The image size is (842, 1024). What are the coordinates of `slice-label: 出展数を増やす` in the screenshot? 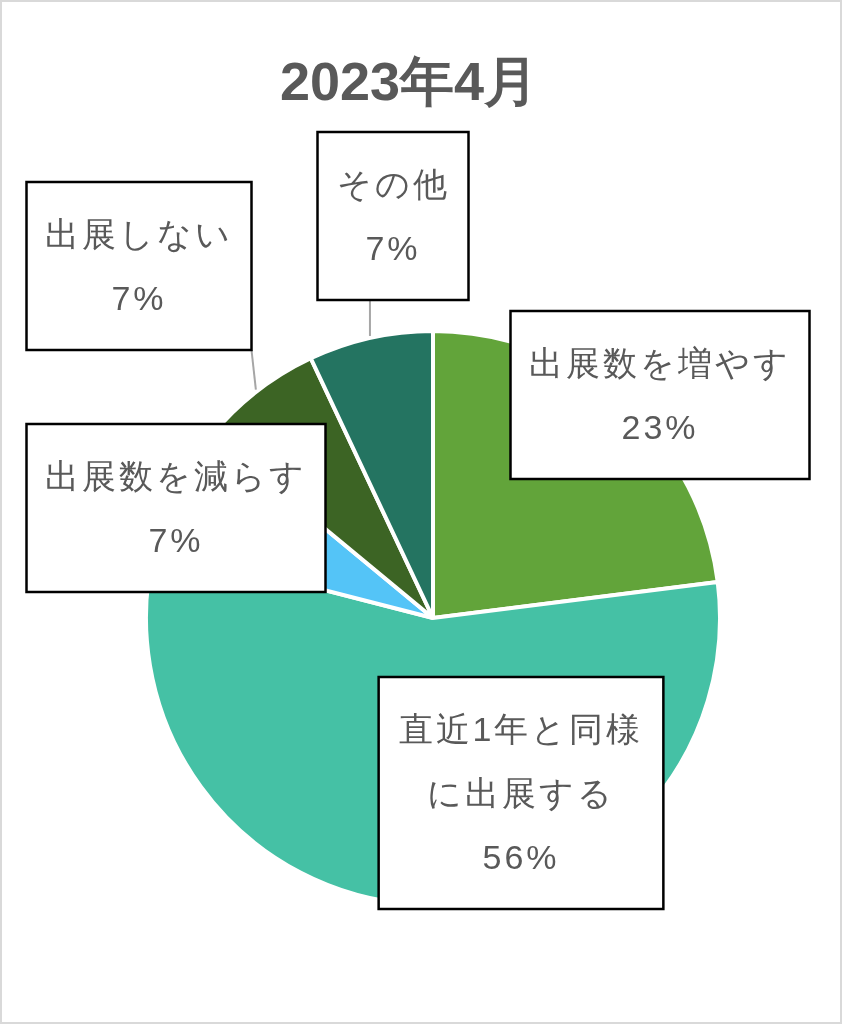 It's located at (660, 363).